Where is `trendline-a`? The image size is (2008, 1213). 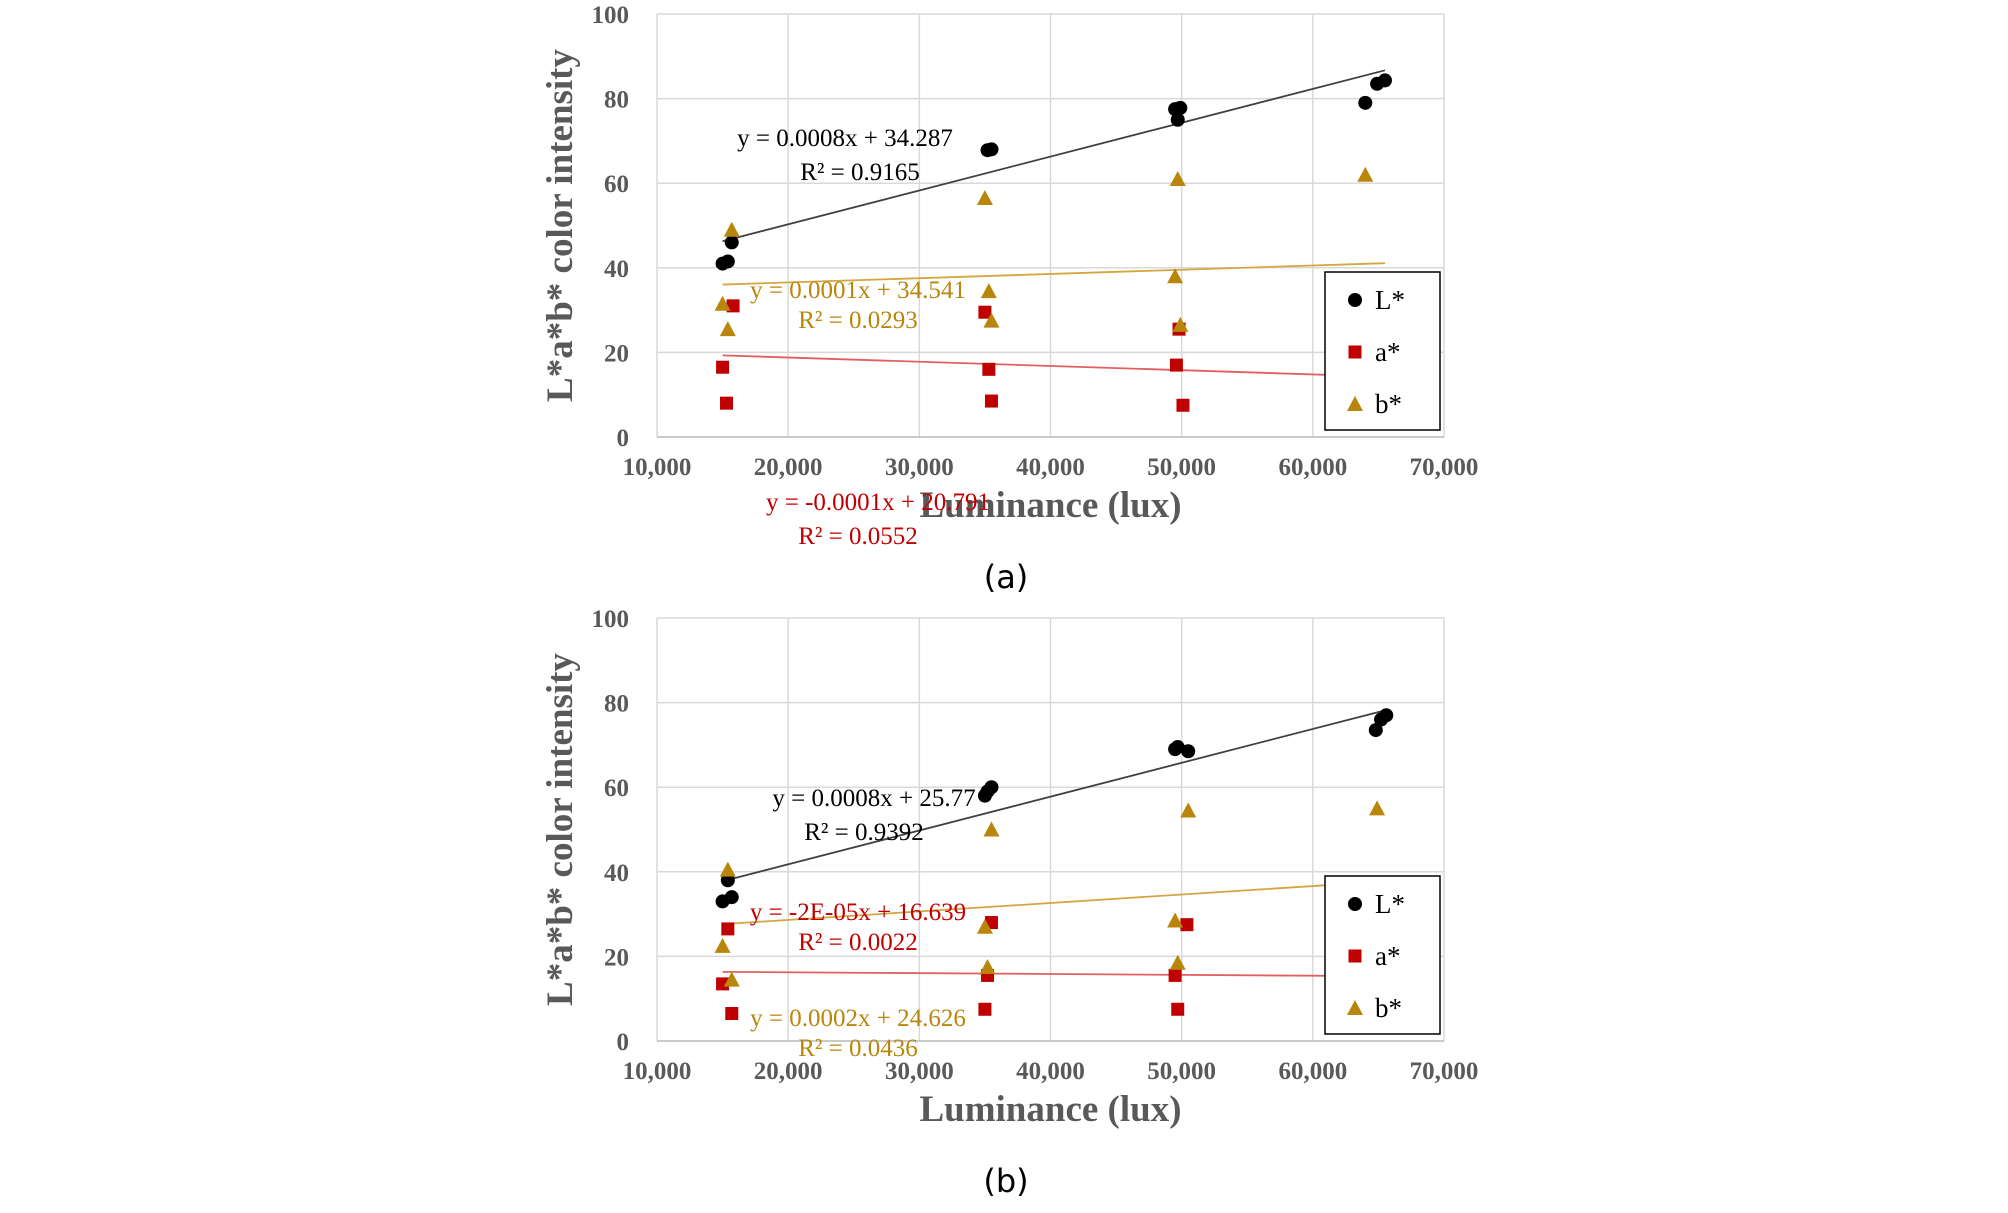
trendline-a is located at coordinates (1053, 974).